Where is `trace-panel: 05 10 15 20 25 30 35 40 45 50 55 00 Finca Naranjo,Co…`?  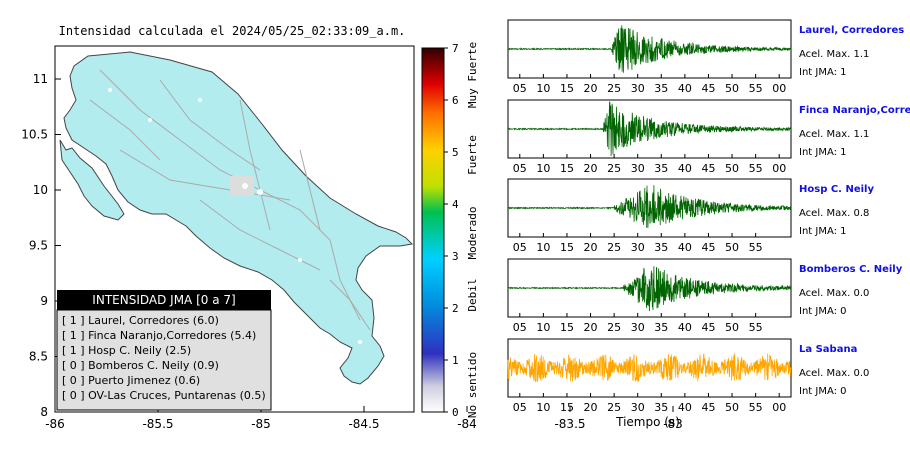 trace-panel: 05 10 15 20 25 30 35 40 45 50 55 00 Finca Naranjo,Co… is located at coordinates (708, 137).